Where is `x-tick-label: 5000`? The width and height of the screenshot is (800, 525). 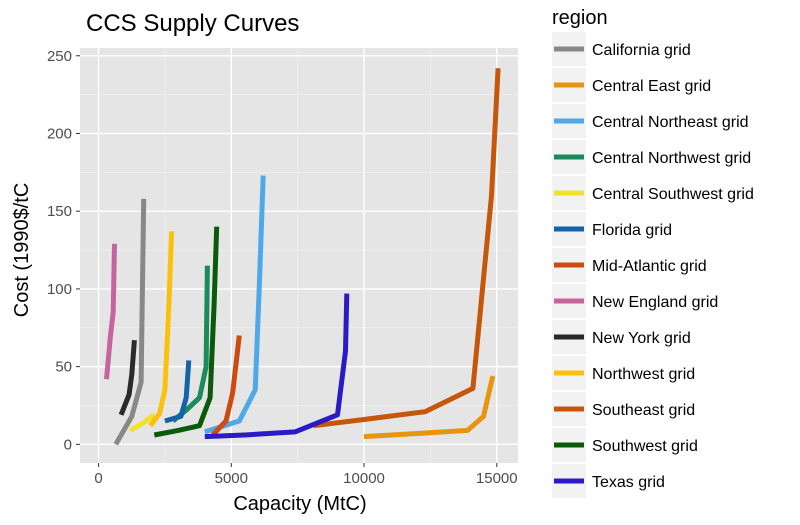 x-tick-label: 5000 is located at coordinates (231, 478).